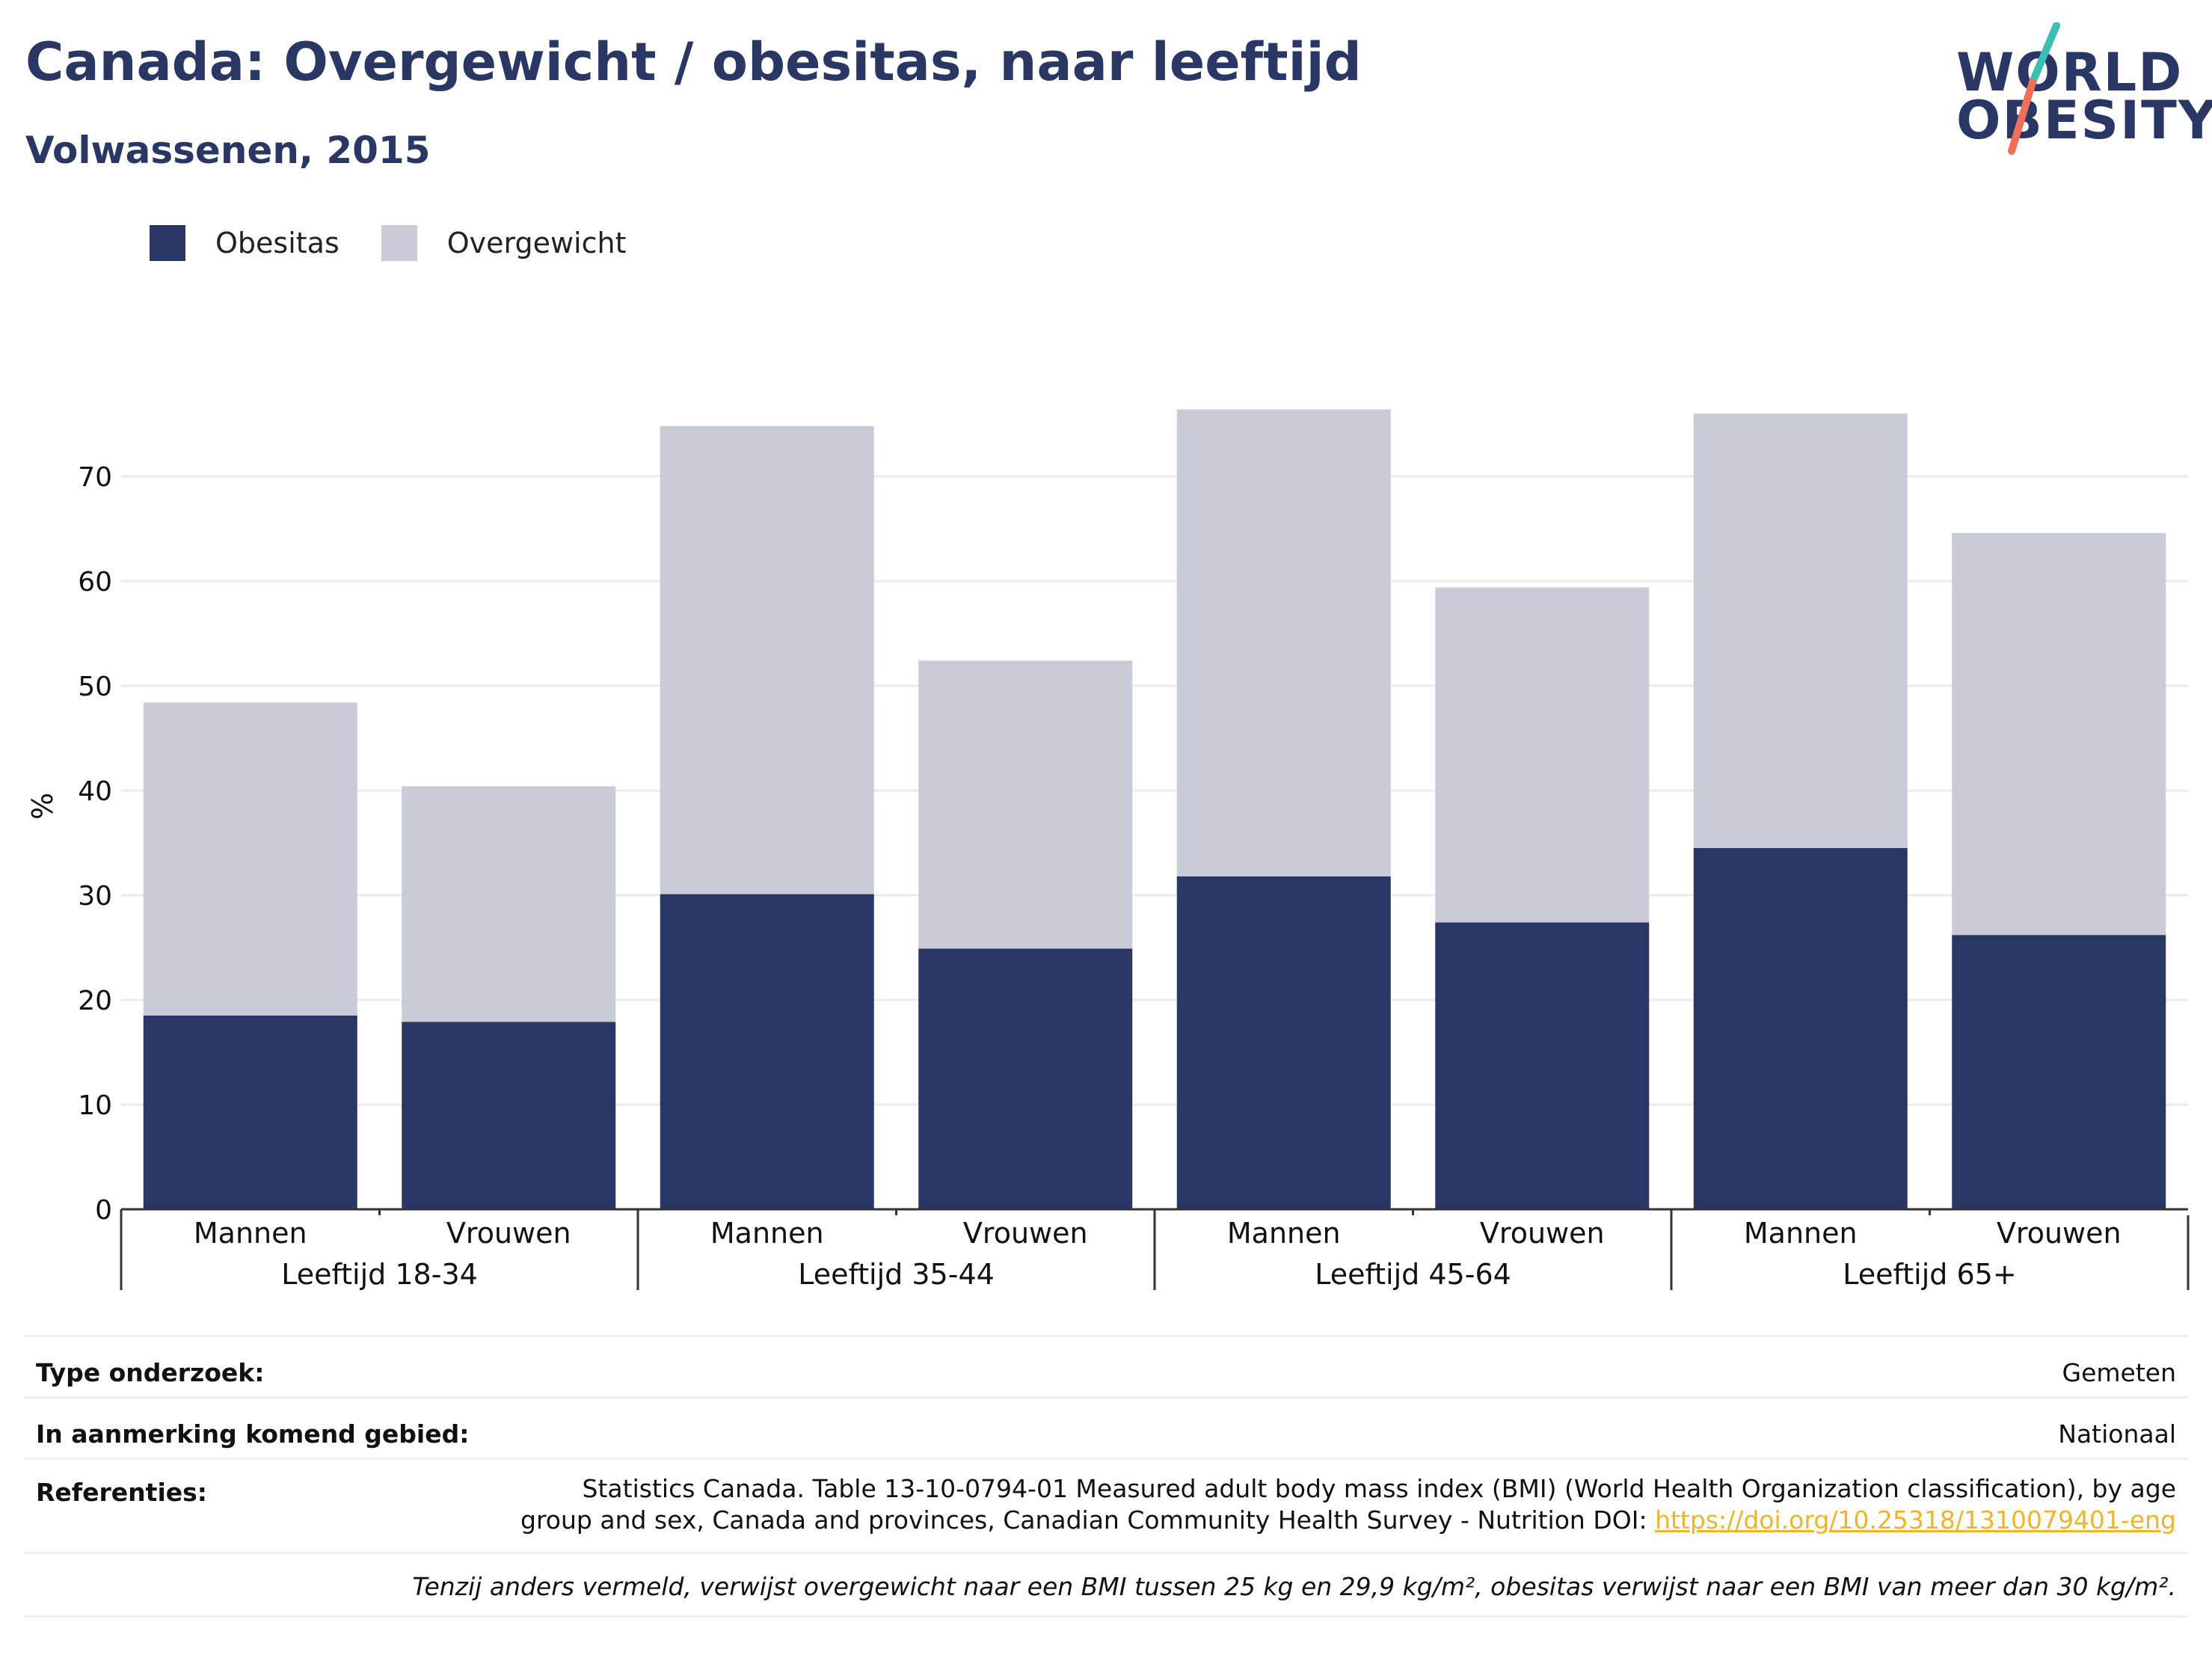 This screenshot has width=2212, height=1655. Describe the element at coordinates (95, 582) in the screenshot. I see `y-tick-label: 60` at that location.